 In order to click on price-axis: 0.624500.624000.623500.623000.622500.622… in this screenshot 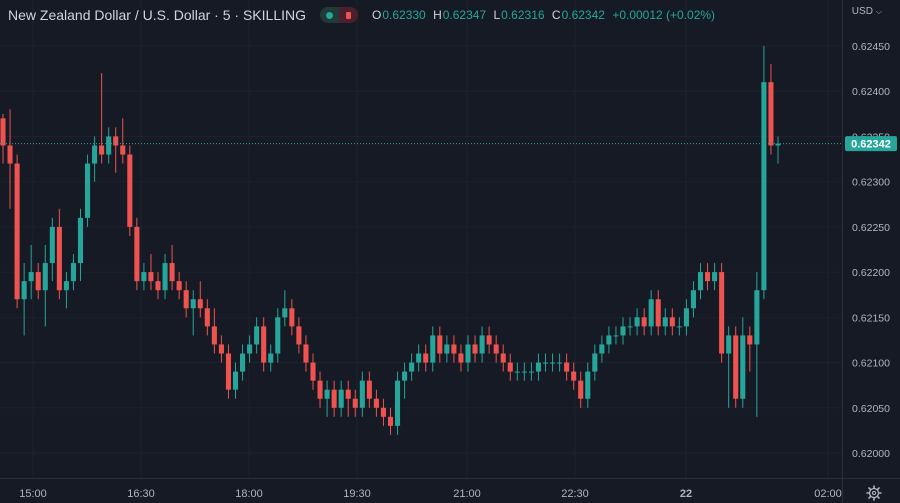, I will do `click(866, 251)`.